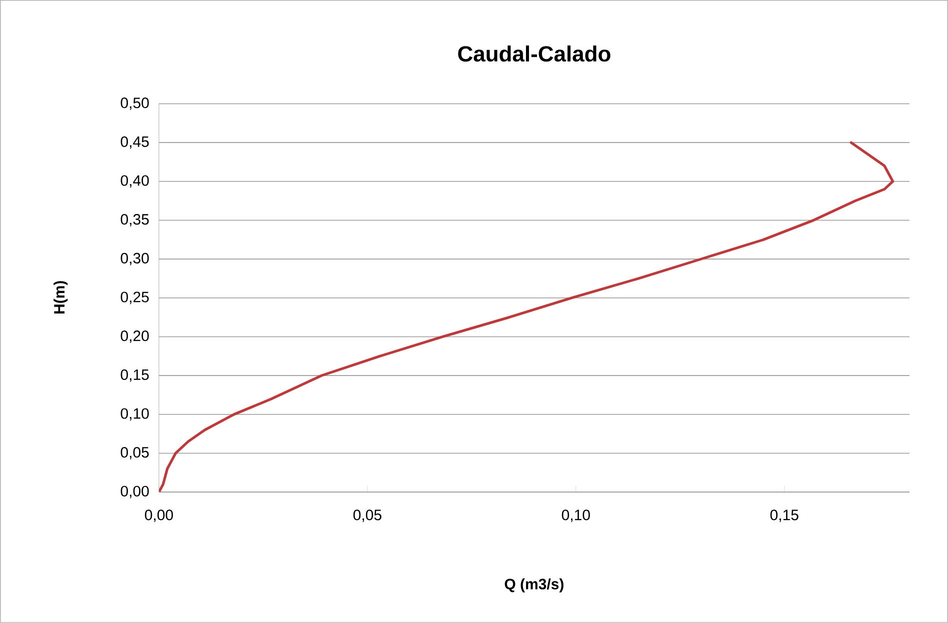 Image resolution: width=948 pixels, height=623 pixels. What do you see at coordinates (134, 453) in the screenshot?
I see `y-tick-label: 0,05` at bounding box center [134, 453].